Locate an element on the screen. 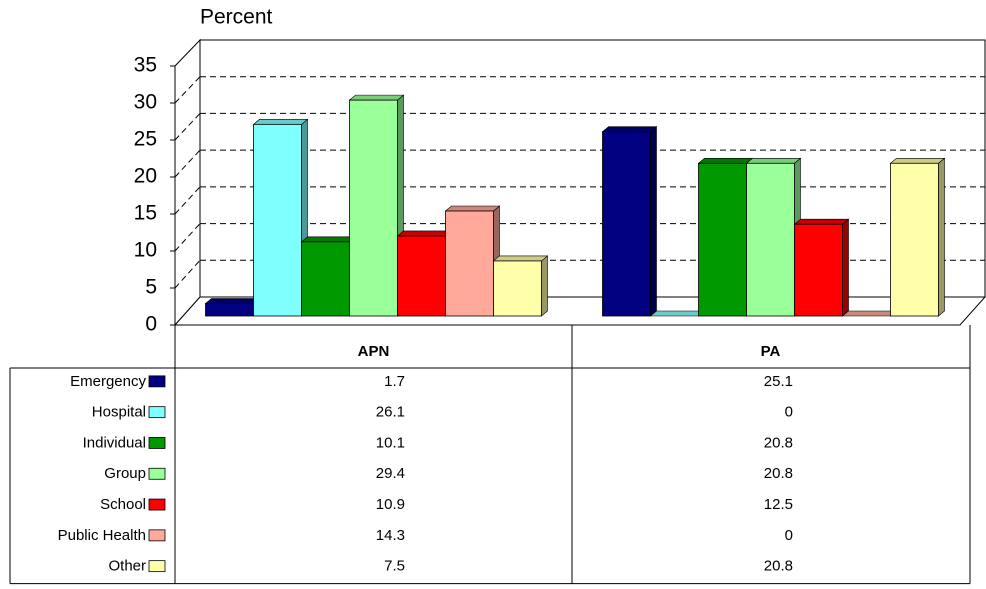 This screenshot has width=986, height=589. category-header: APN is located at coordinates (374, 351).